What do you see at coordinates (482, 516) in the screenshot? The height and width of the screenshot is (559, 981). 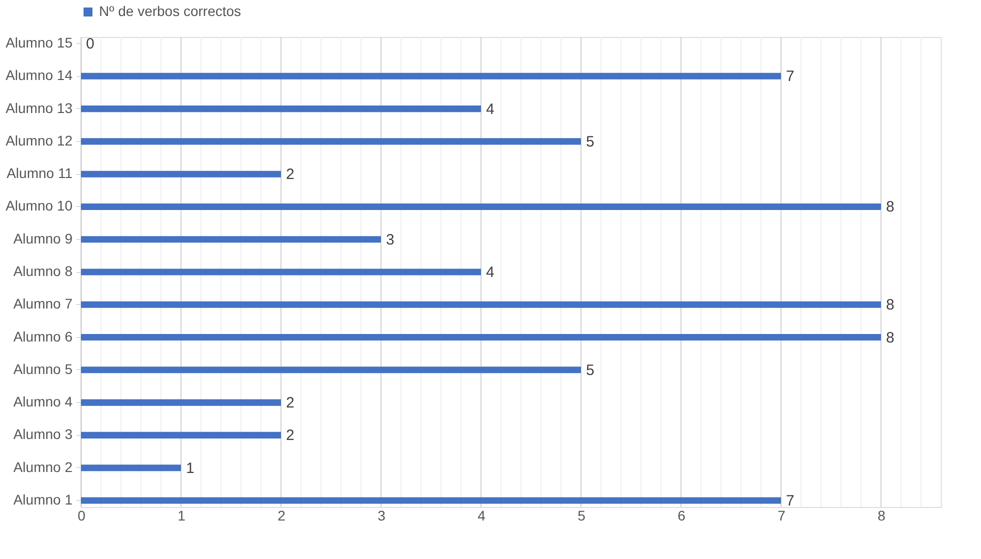 I see `x-tick-label: 4` at bounding box center [482, 516].